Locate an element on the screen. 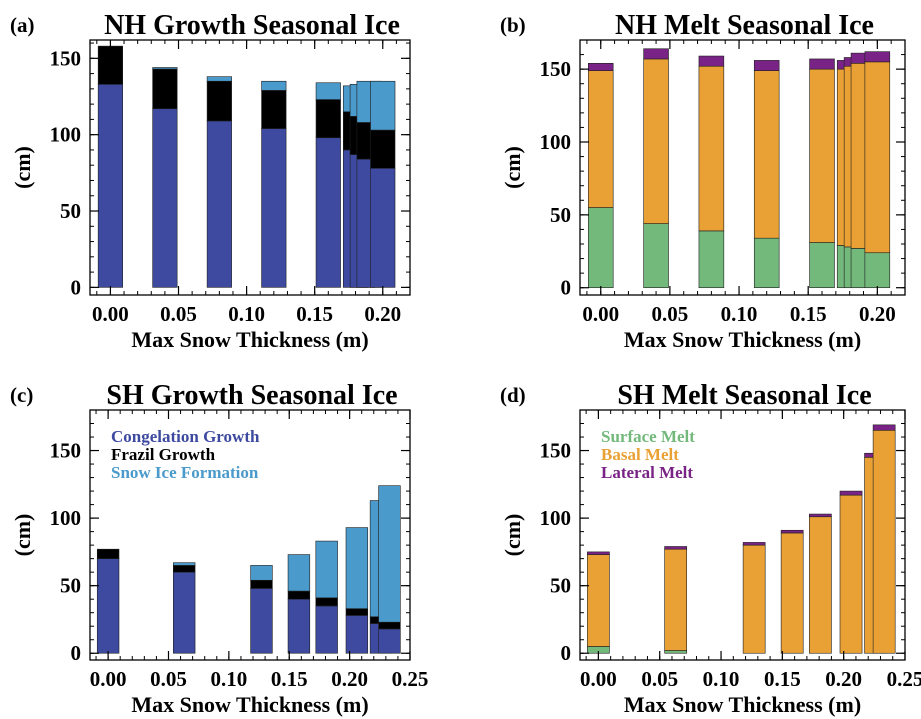  plot-frame-d is located at coordinates (742, 535).